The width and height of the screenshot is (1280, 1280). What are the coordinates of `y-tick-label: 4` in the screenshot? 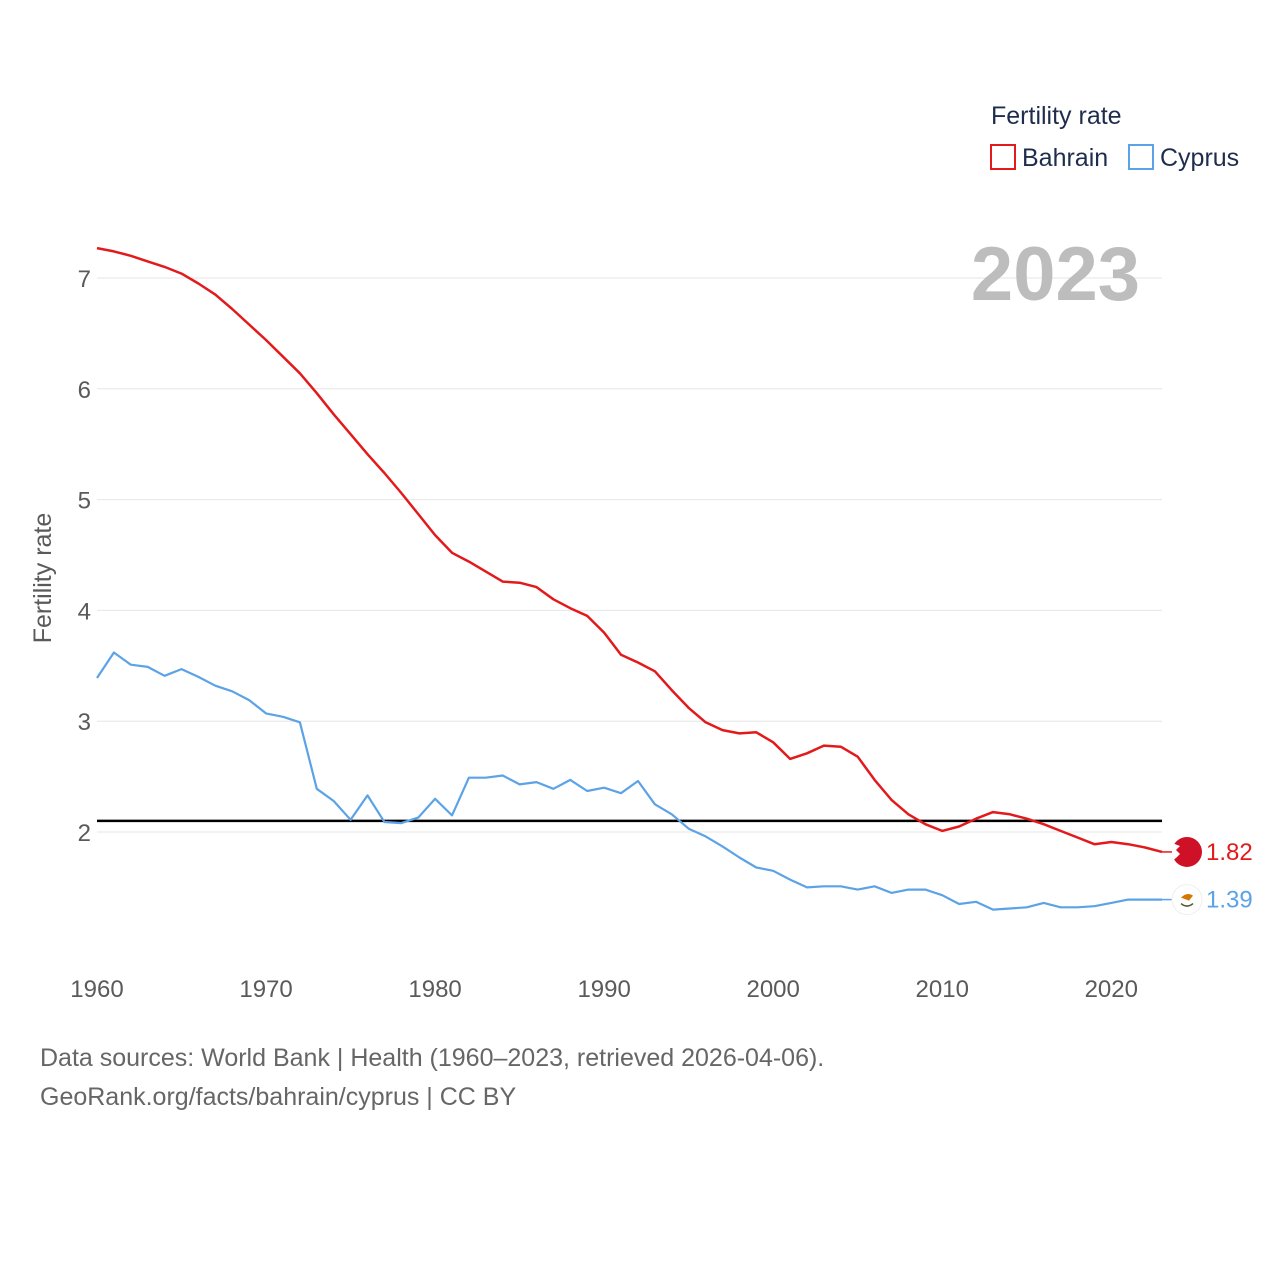 It's located at (84, 611).